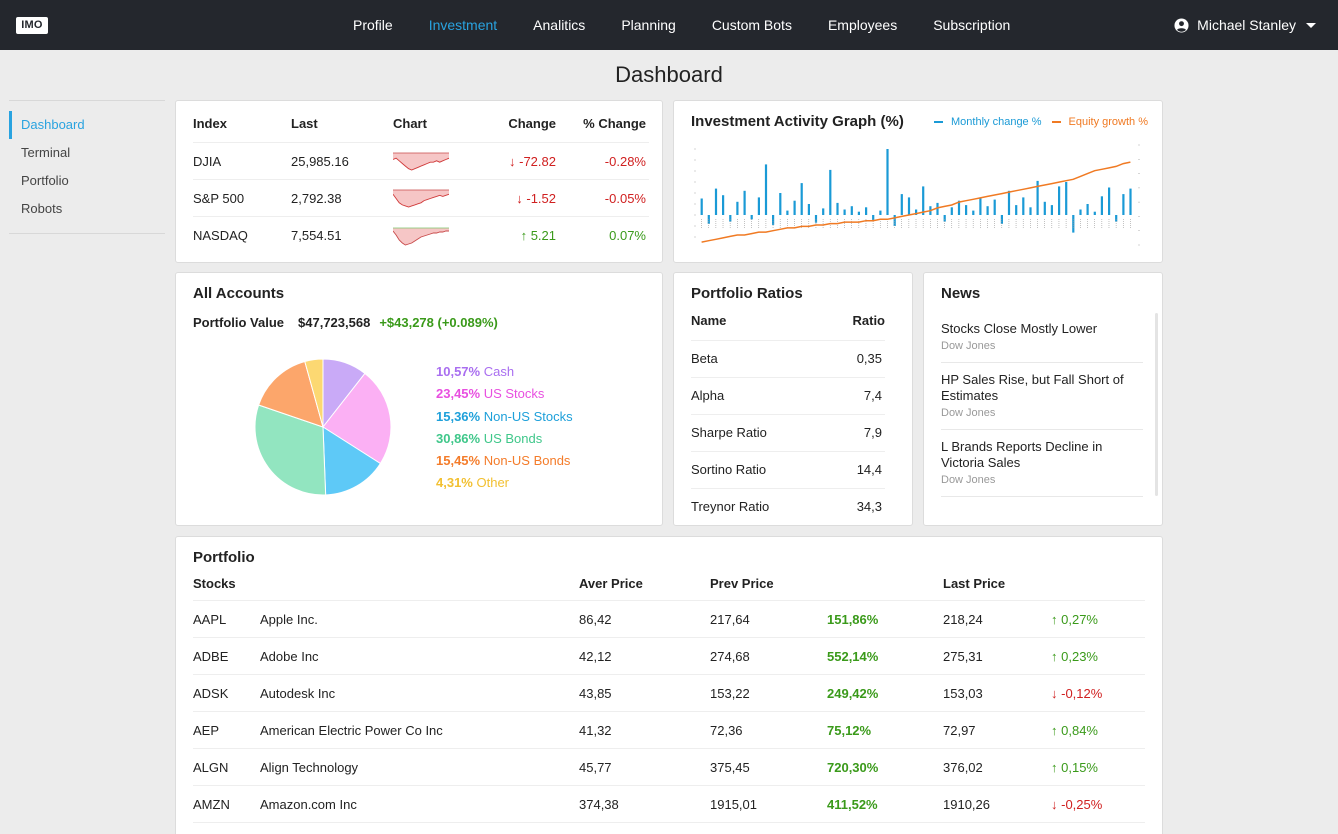 The width and height of the screenshot is (1338, 834). Describe the element at coordinates (513, 161) in the screenshot. I see `index-change: ↓ -72.82` at that location.